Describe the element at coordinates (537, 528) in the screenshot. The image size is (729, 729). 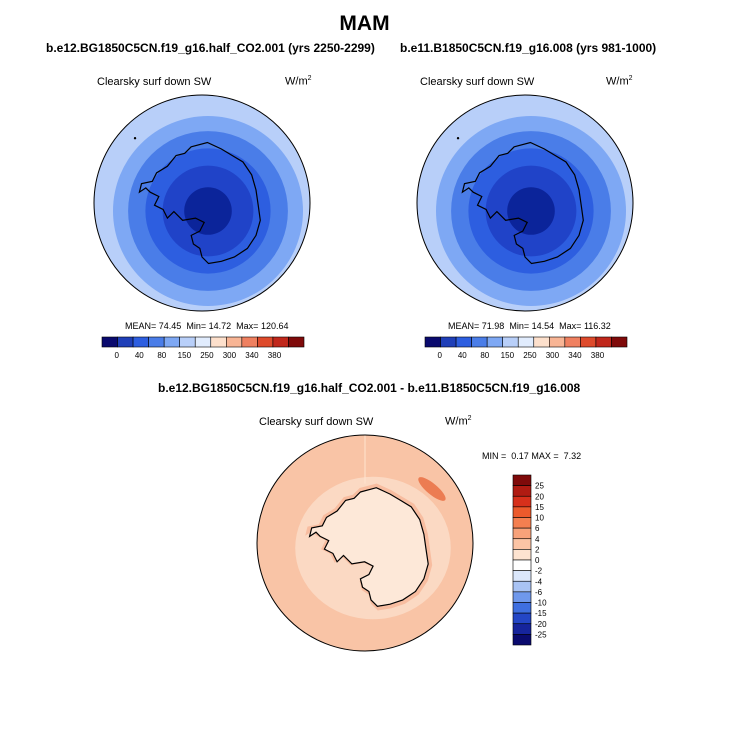
I see `colorbar-tick-label: 6` at that location.